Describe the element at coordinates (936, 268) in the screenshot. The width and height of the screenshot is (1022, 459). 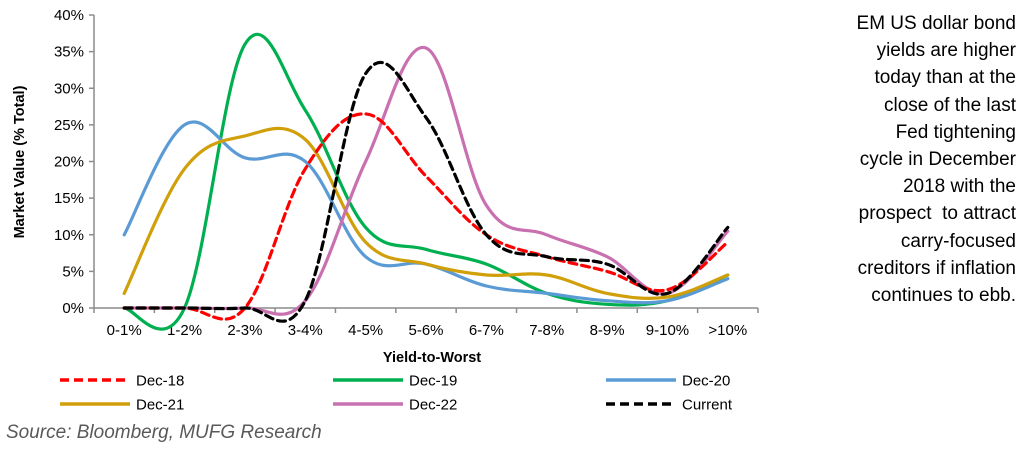
I see `commentary-line: creditors if inflation` at that location.